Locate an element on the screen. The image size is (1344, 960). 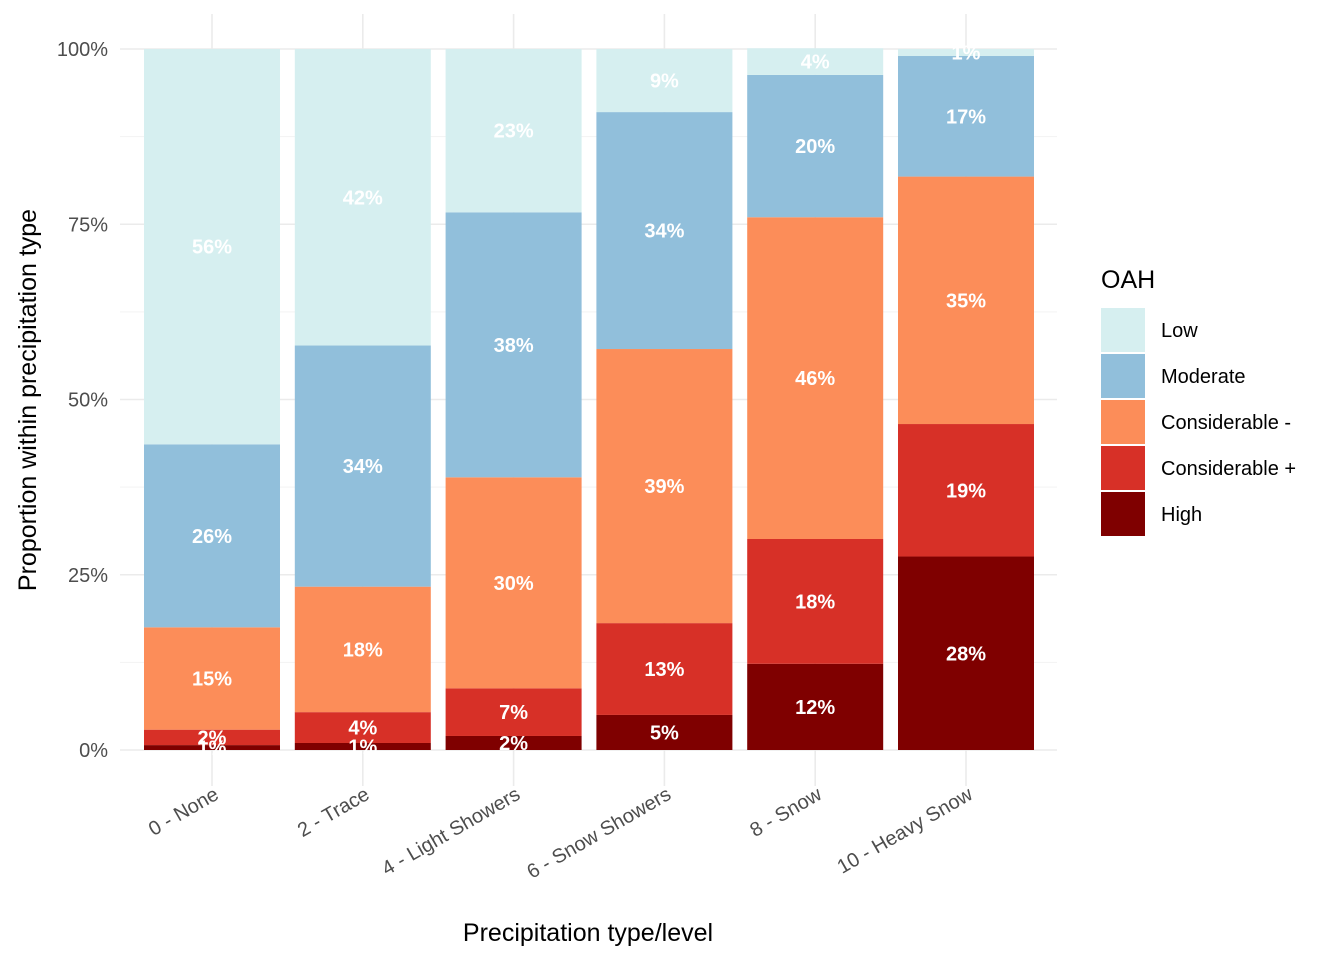
data-label: 17% is located at coordinates (966, 117).